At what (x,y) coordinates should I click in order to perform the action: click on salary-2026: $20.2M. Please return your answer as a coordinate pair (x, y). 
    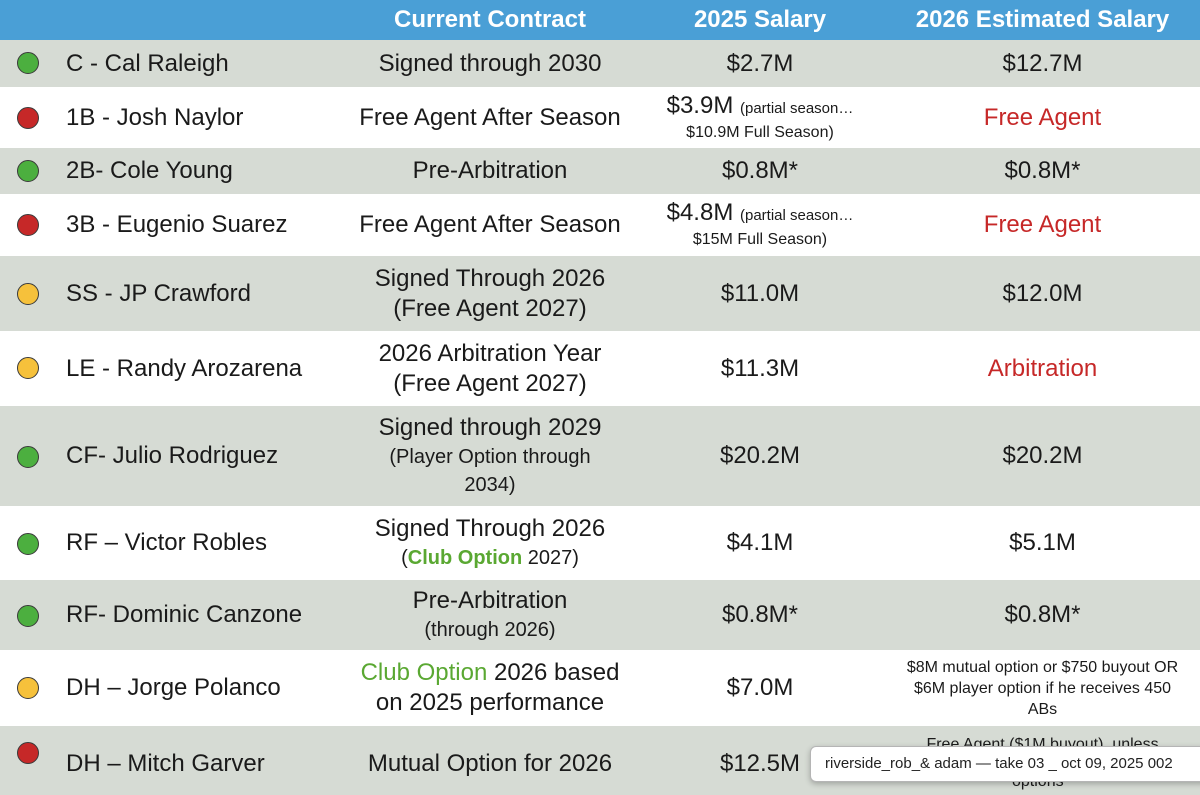
    Looking at the image, I should click on (1042, 455).